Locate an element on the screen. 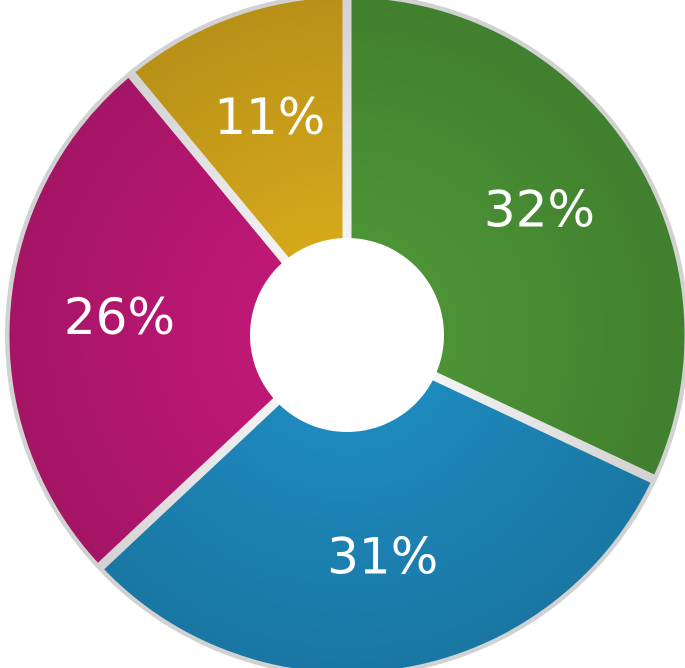 This screenshot has width=685, height=668. value-label: 31% is located at coordinates (382, 557).